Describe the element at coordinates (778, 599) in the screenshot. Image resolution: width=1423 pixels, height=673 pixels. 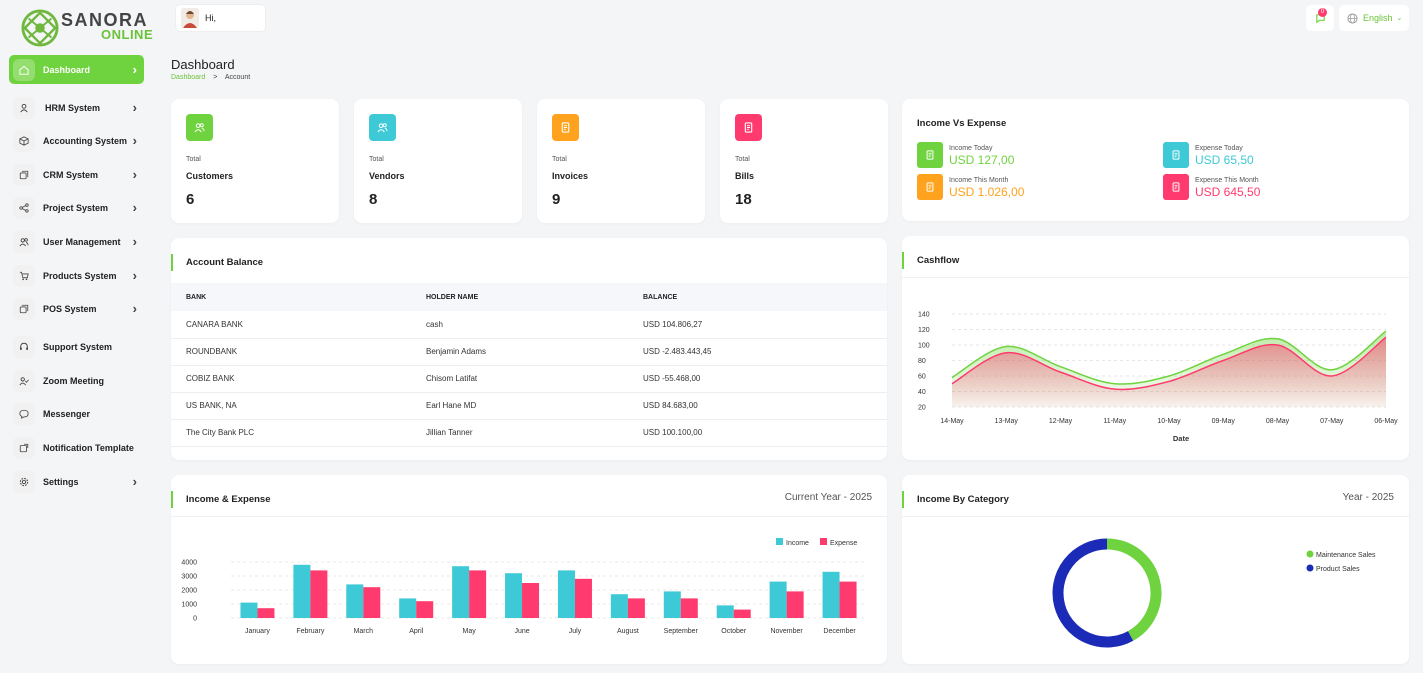
I see `bar-income-november` at that location.